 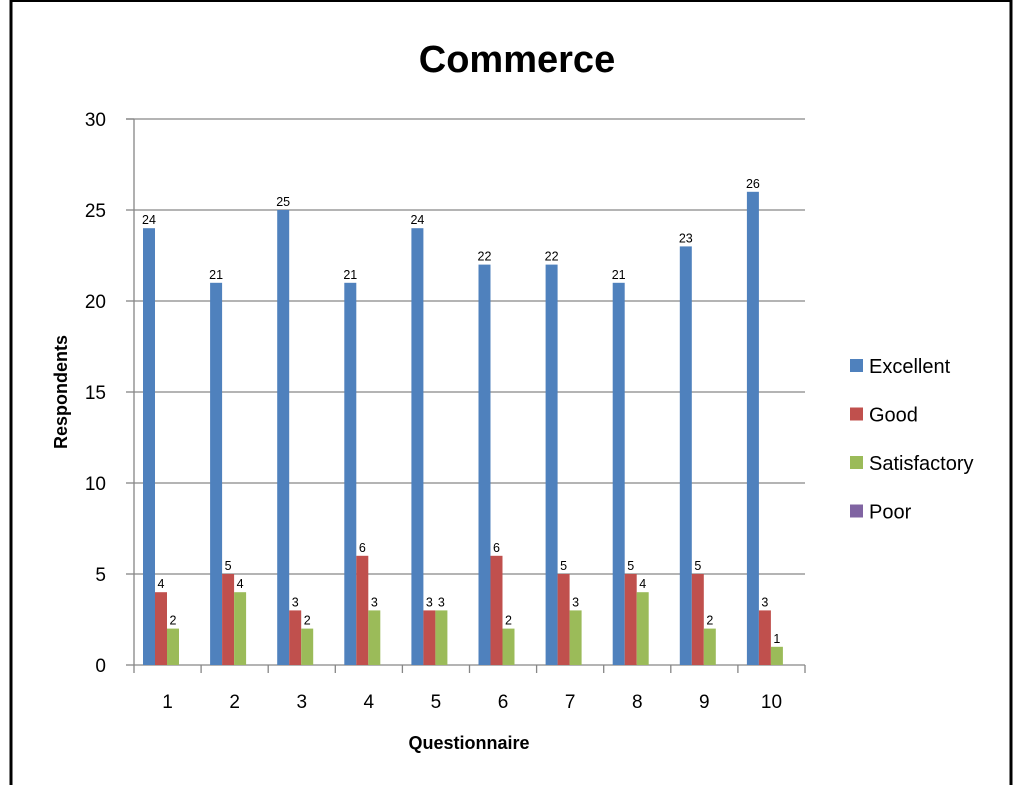 What do you see at coordinates (441, 637) in the screenshot?
I see `bar-satisfactory-q5` at bounding box center [441, 637].